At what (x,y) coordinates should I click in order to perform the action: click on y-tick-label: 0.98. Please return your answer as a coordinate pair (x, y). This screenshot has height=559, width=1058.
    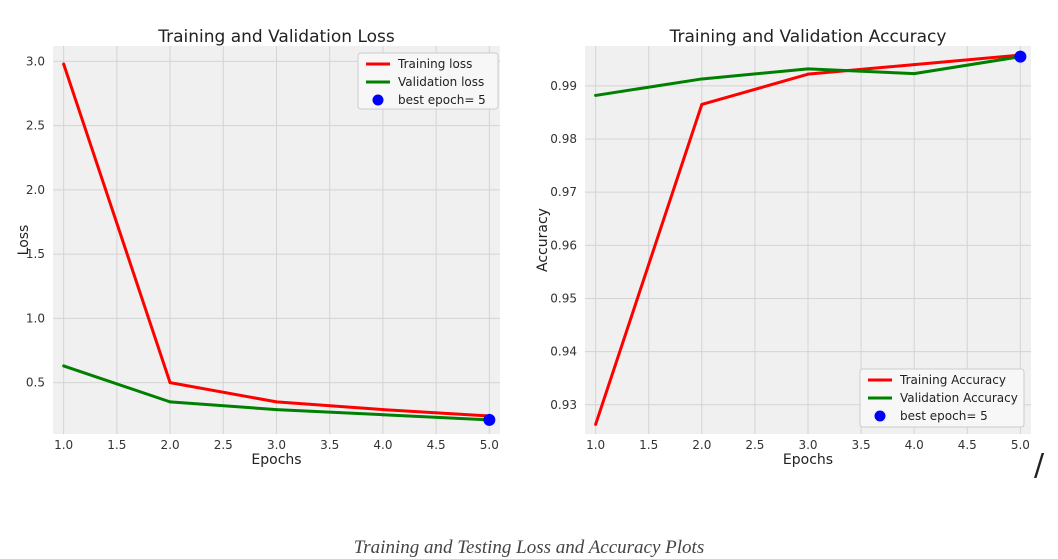
    Looking at the image, I should click on (563, 139).